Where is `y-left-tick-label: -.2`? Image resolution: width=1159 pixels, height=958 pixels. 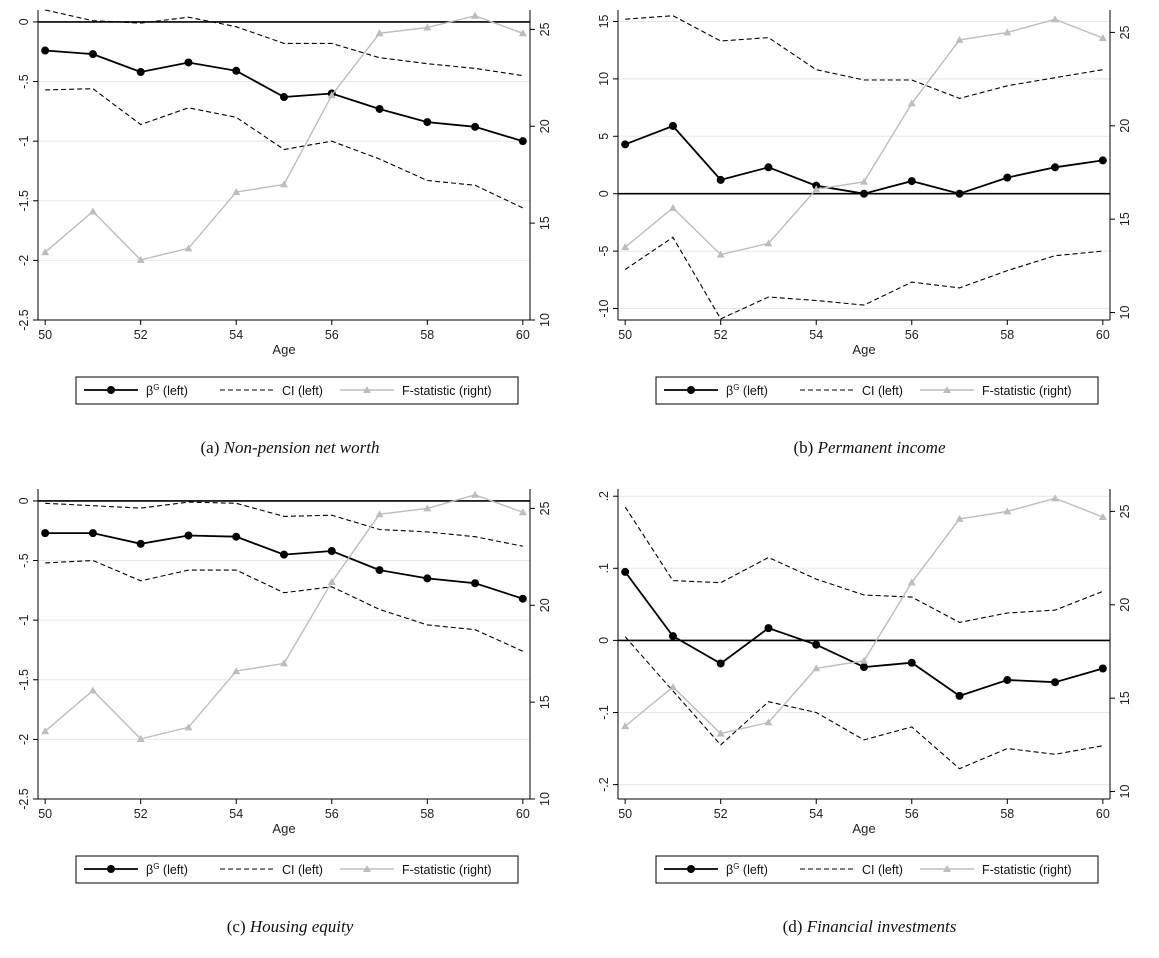
y-left-tick-label: -.2 is located at coordinates (604, 784).